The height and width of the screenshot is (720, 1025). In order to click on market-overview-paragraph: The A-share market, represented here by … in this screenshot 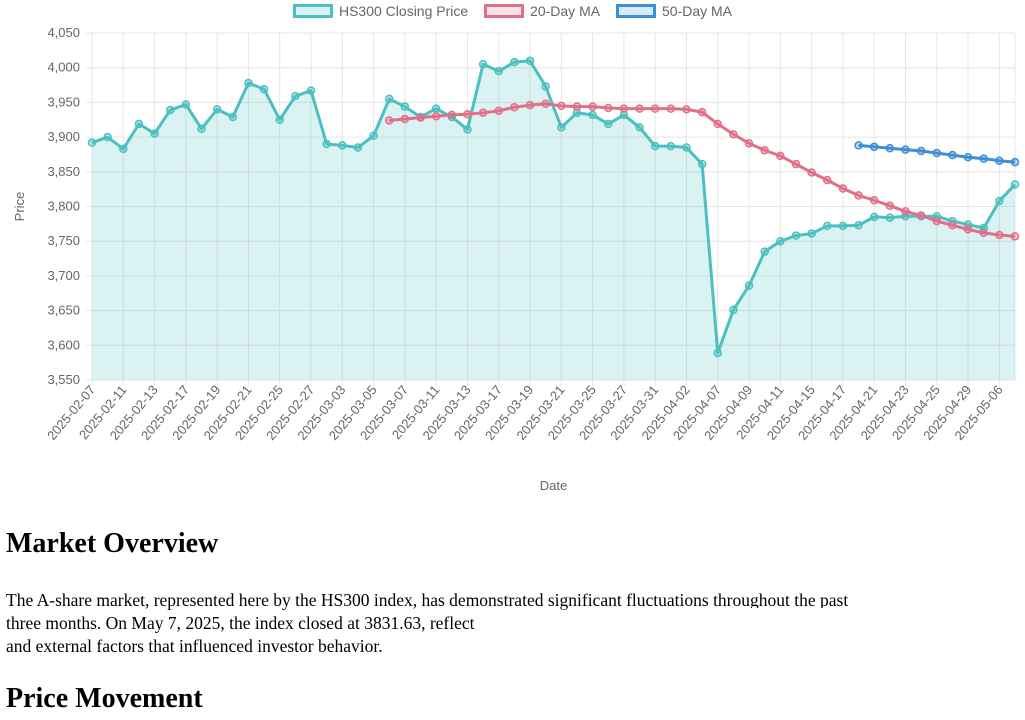, I will do `click(511, 623)`.